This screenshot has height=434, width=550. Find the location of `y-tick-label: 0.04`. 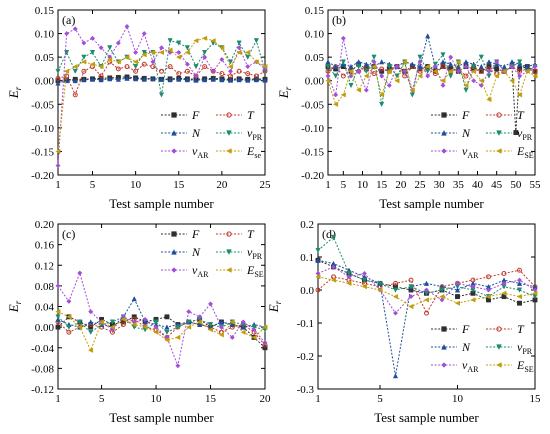

y-tick-label: 0.04 is located at coordinates (45, 308).